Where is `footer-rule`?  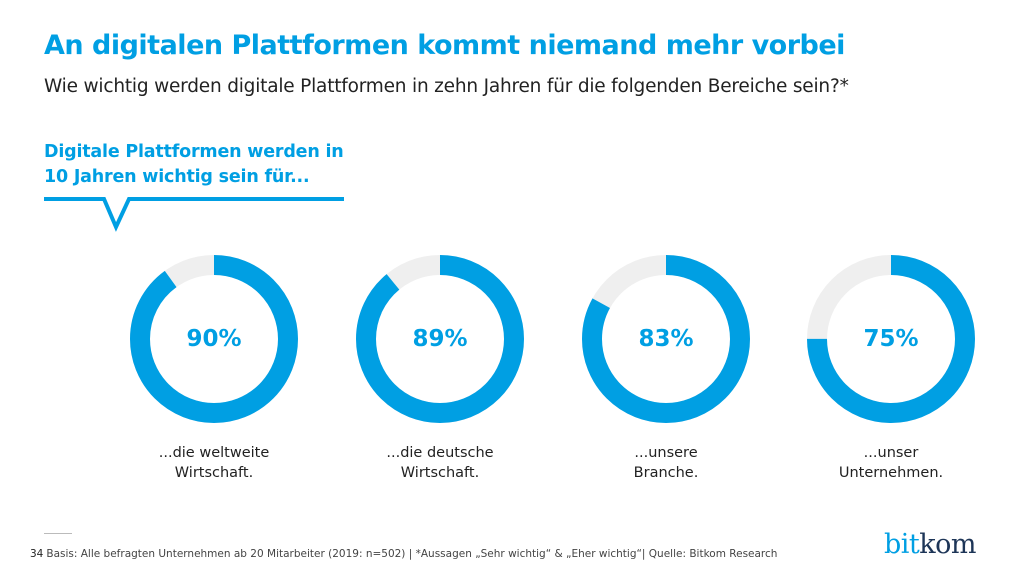 footer-rule is located at coordinates (58, 533).